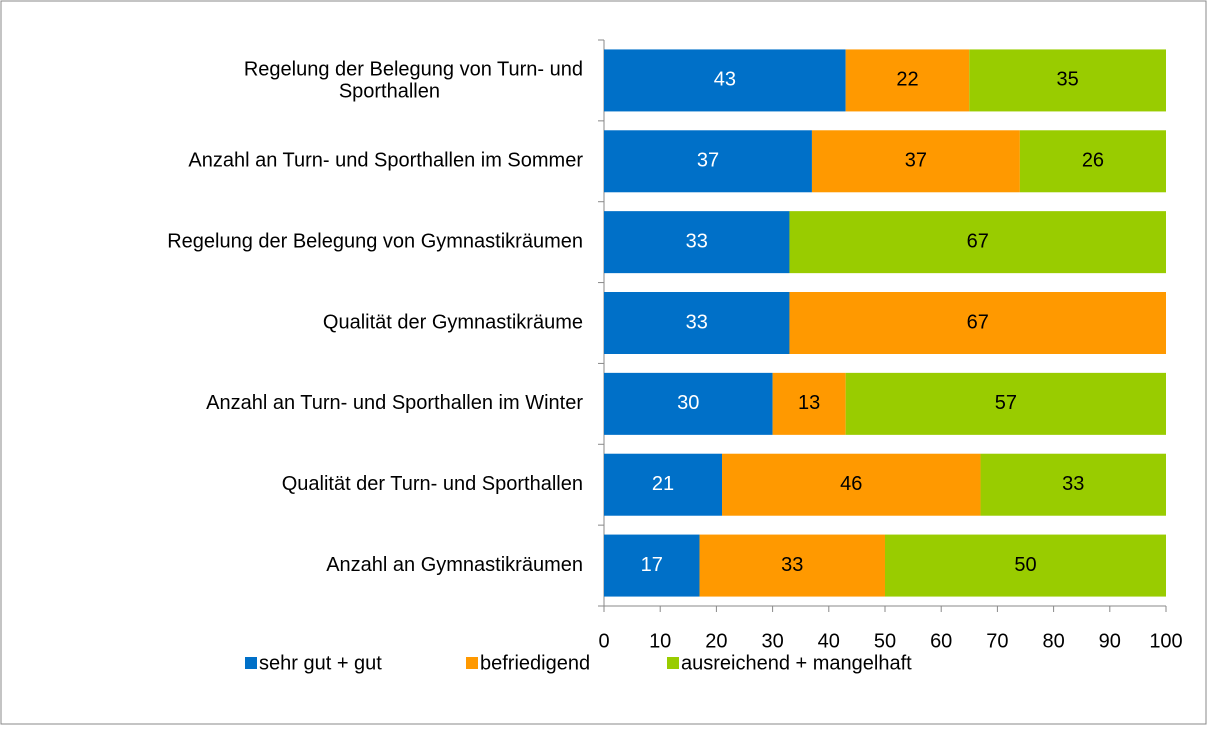  I want to click on x-tick-label: 0, so click(603, 641).